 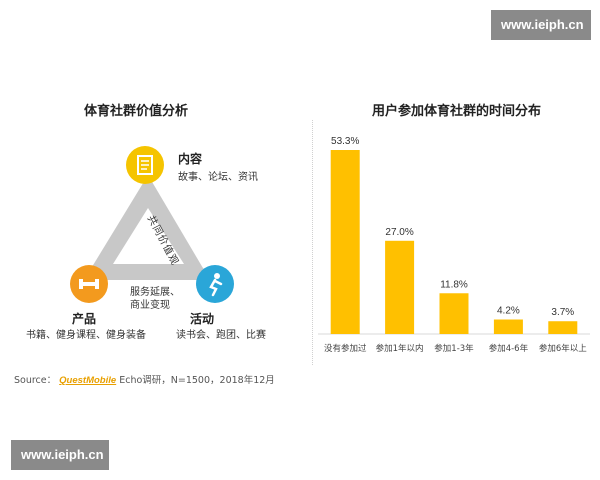 I want to click on product-node-label: 产品, so click(x=84, y=319).